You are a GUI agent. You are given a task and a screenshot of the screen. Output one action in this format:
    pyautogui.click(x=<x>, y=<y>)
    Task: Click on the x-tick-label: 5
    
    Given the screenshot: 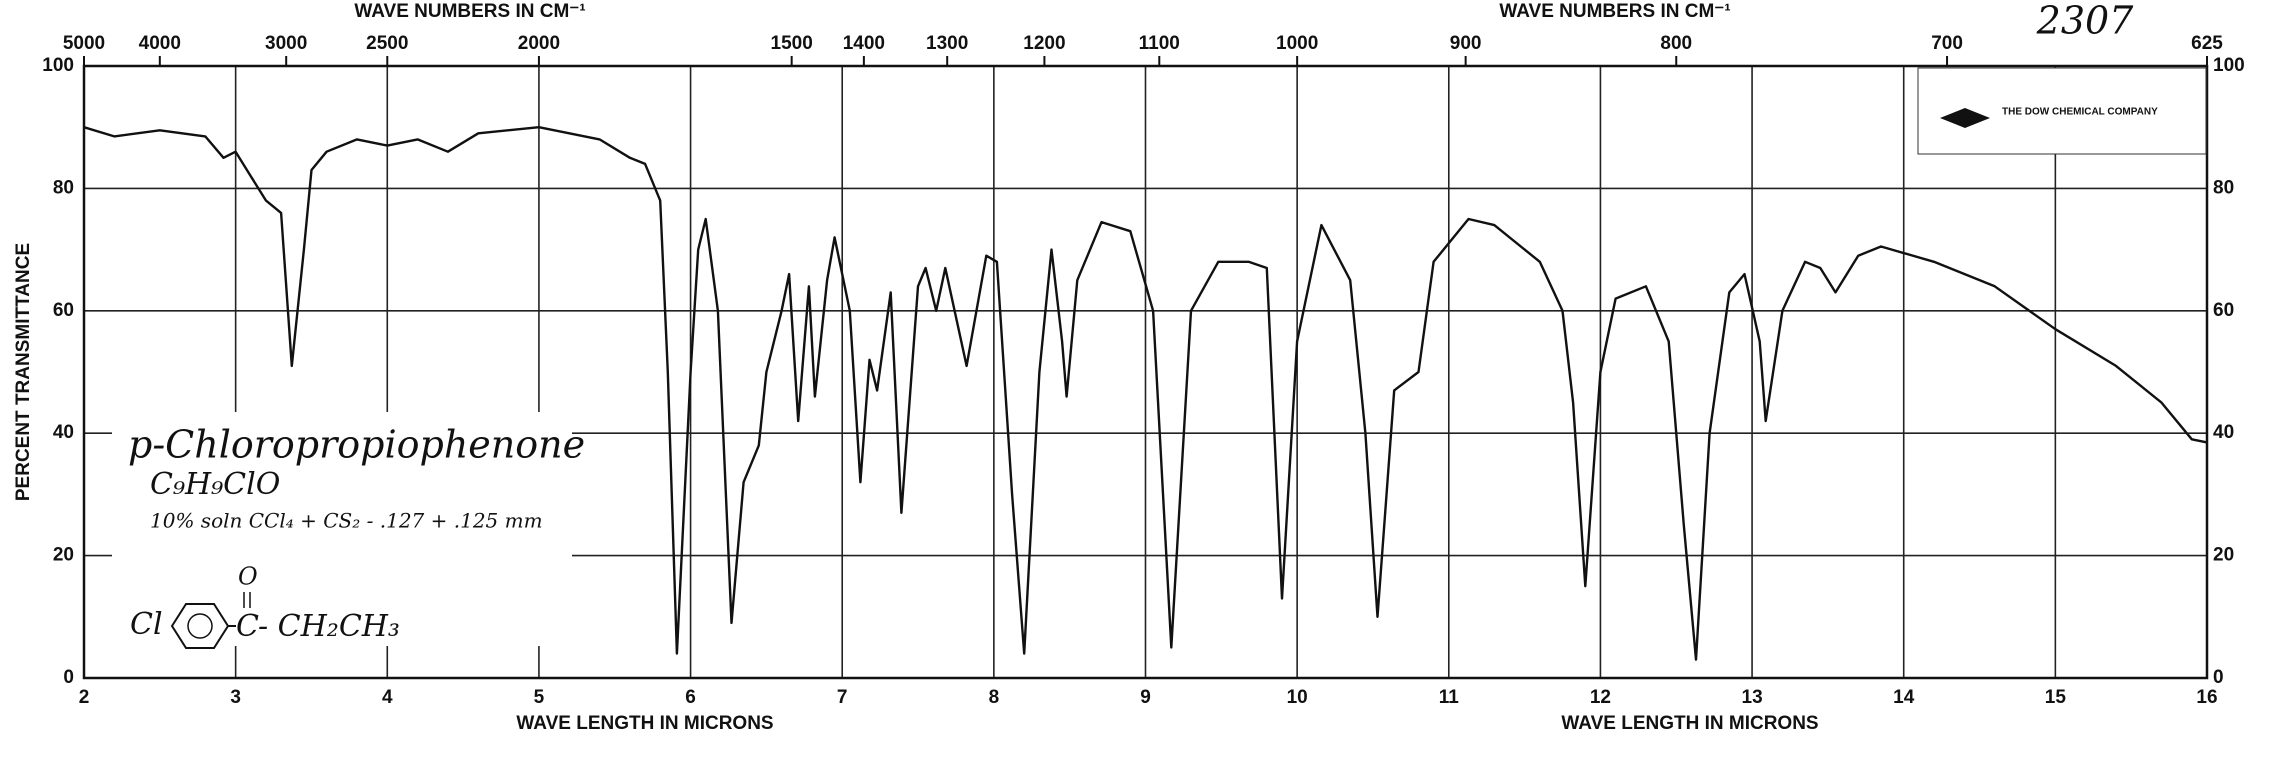 What is the action you would take?
    pyautogui.click(x=539, y=697)
    